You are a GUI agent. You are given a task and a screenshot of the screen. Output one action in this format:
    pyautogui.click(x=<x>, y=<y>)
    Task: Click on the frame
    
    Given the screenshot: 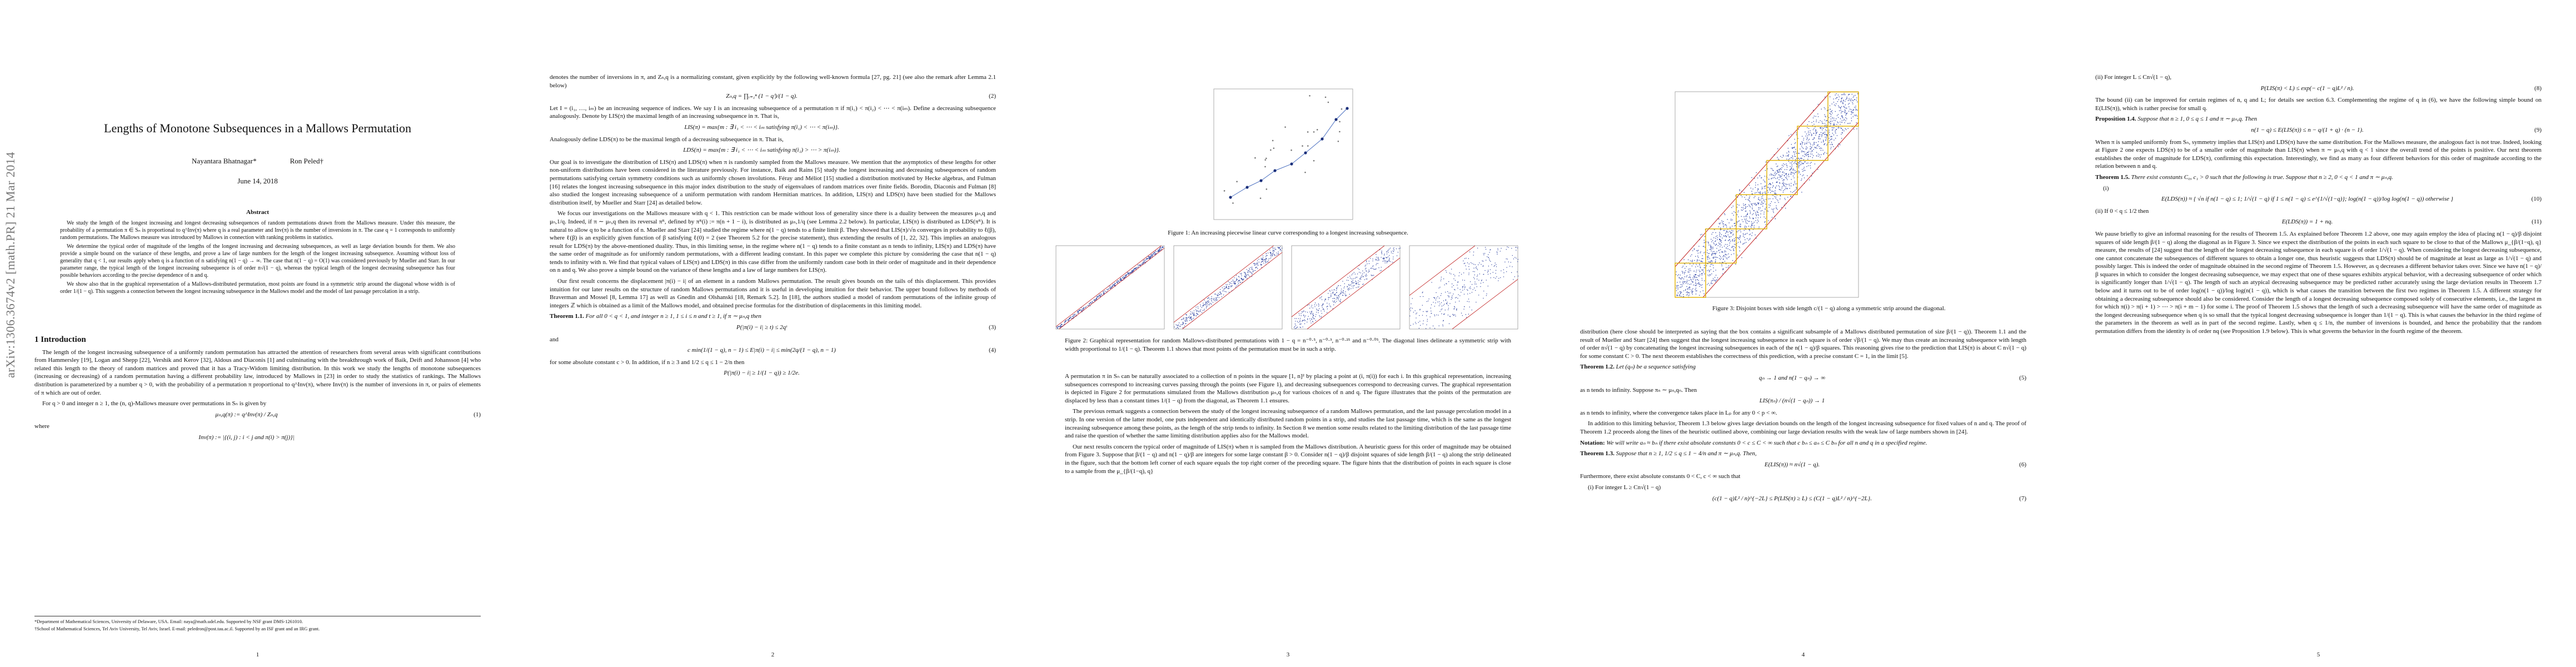 What is the action you would take?
    pyautogui.click(x=1110, y=287)
    